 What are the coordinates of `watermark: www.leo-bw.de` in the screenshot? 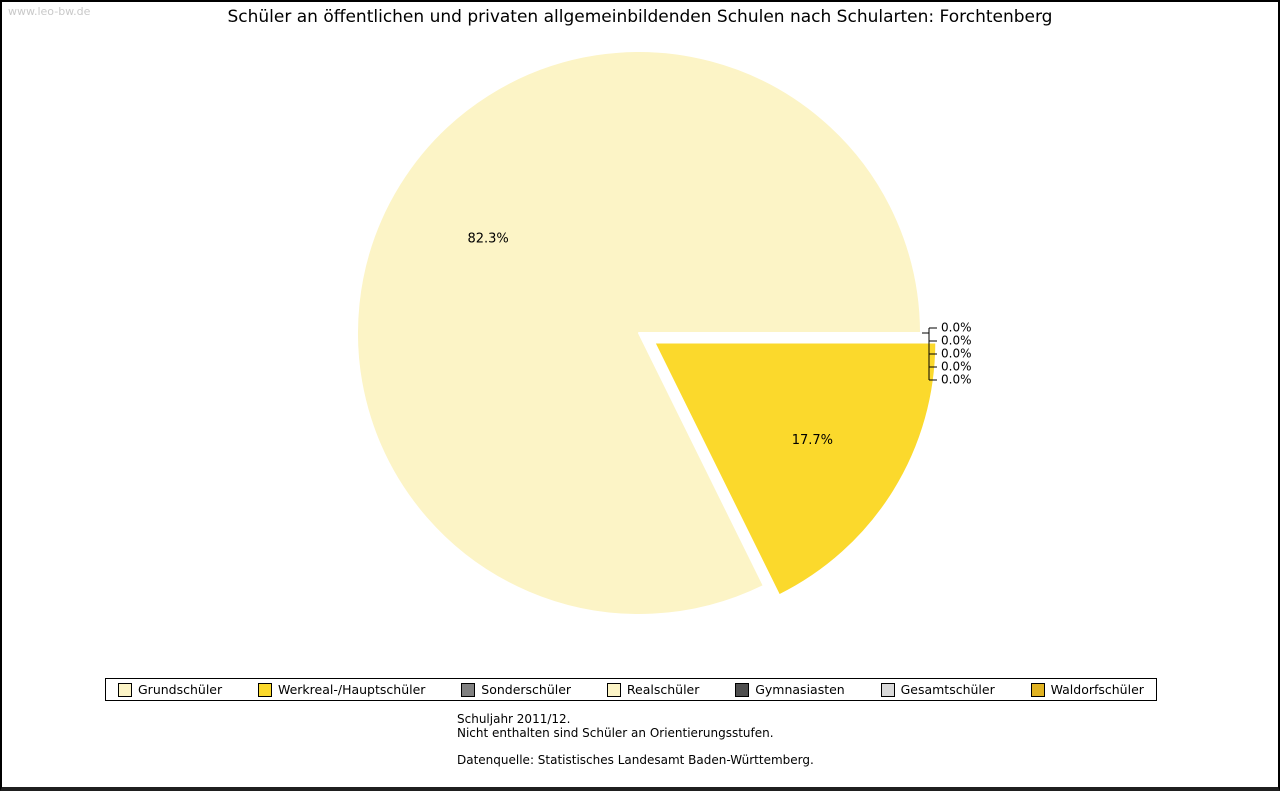 It's located at (49, 11).